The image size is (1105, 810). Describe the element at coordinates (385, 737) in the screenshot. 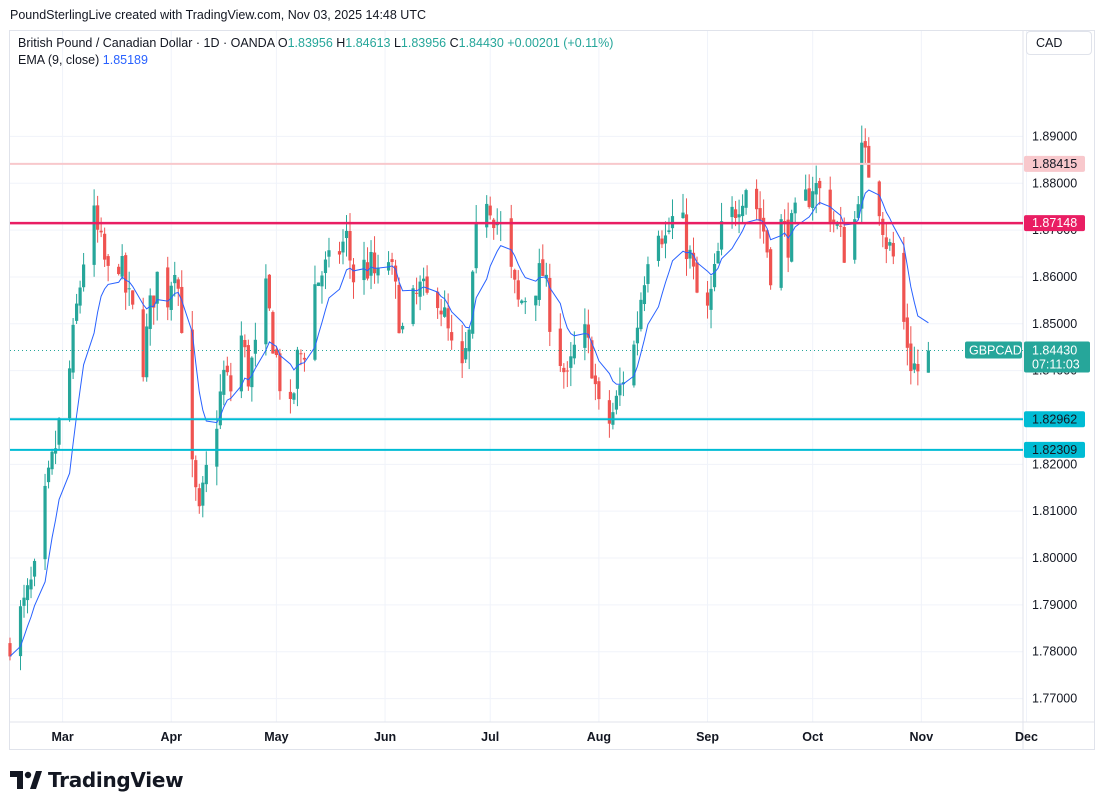

I see `x-tick-label: Jun` at that location.